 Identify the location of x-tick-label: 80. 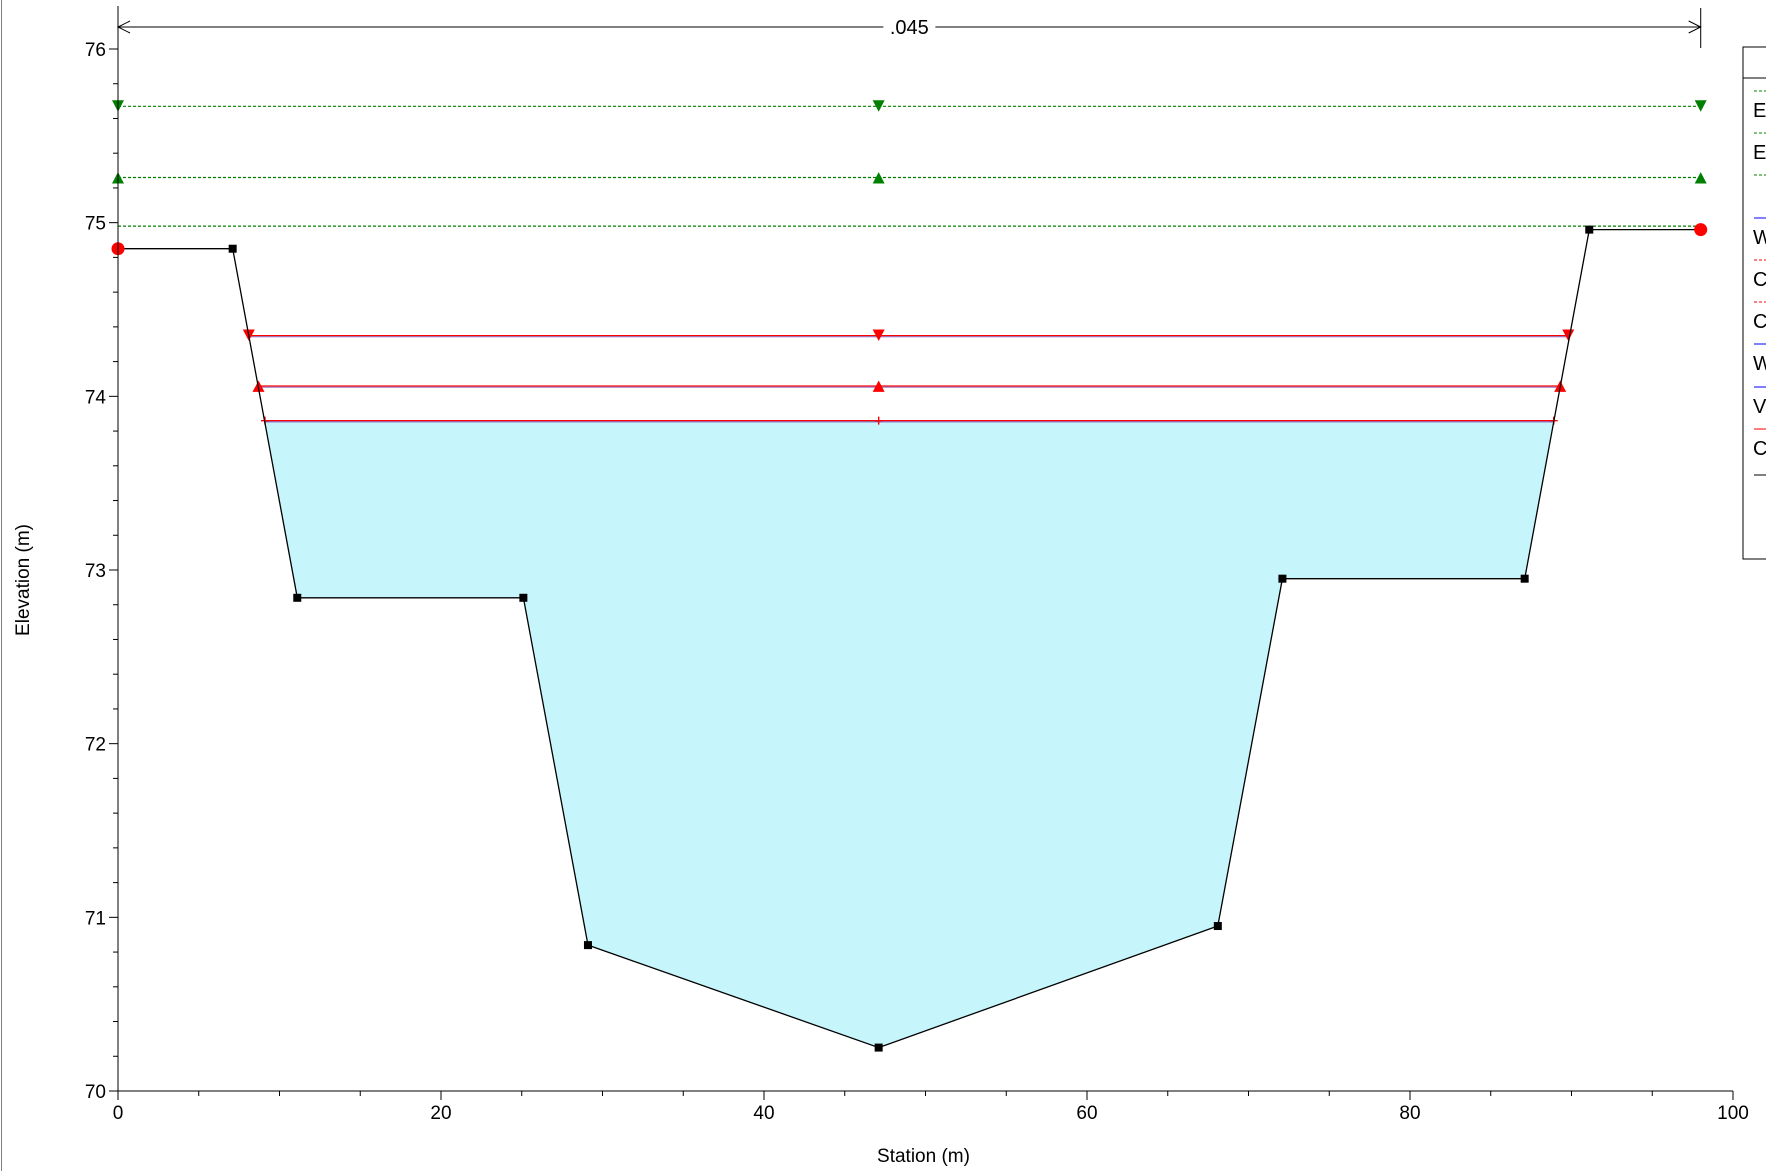
(1409, 1113).